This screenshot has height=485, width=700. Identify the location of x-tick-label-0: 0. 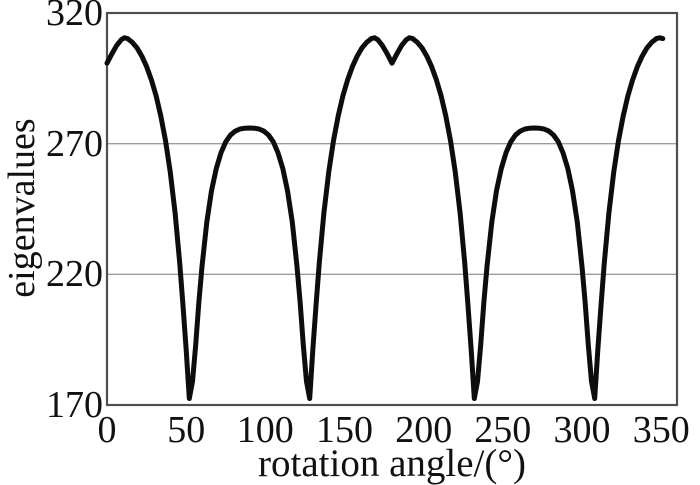
(107, 430).